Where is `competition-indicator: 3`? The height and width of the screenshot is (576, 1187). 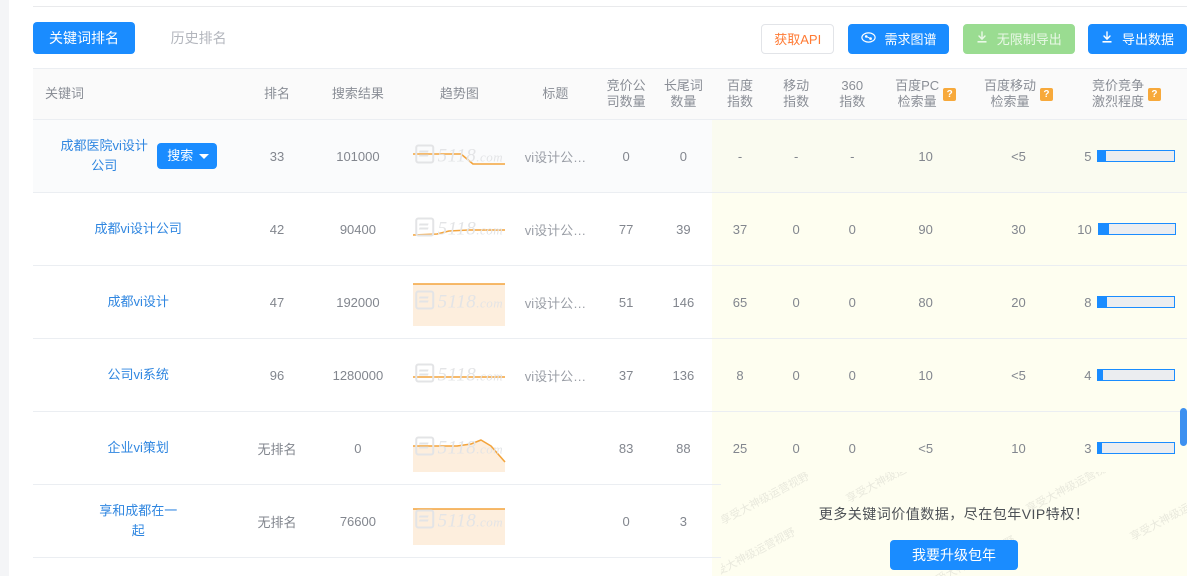
competition-indicator: 3 is located at coordinates (1126, 448).